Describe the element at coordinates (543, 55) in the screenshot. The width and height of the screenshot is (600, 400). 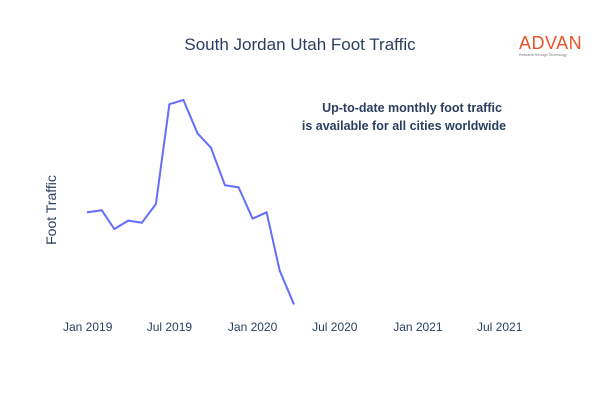
I see `brand-logo-tagline: Research through Technology` at that location.